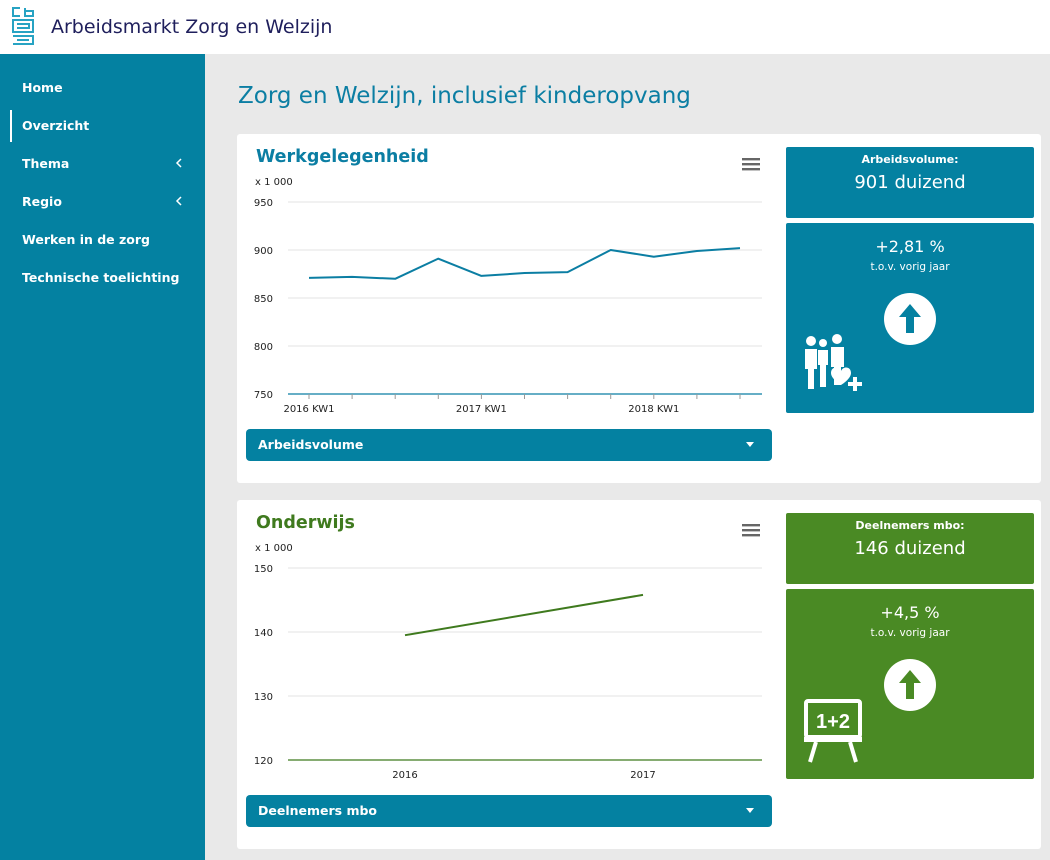 The image size is (1050, 860). What do you see at coordinates (102, 202) in the screenshot?
I see `sidebar-item-regio: Regio` at bounding box center [102, 202].